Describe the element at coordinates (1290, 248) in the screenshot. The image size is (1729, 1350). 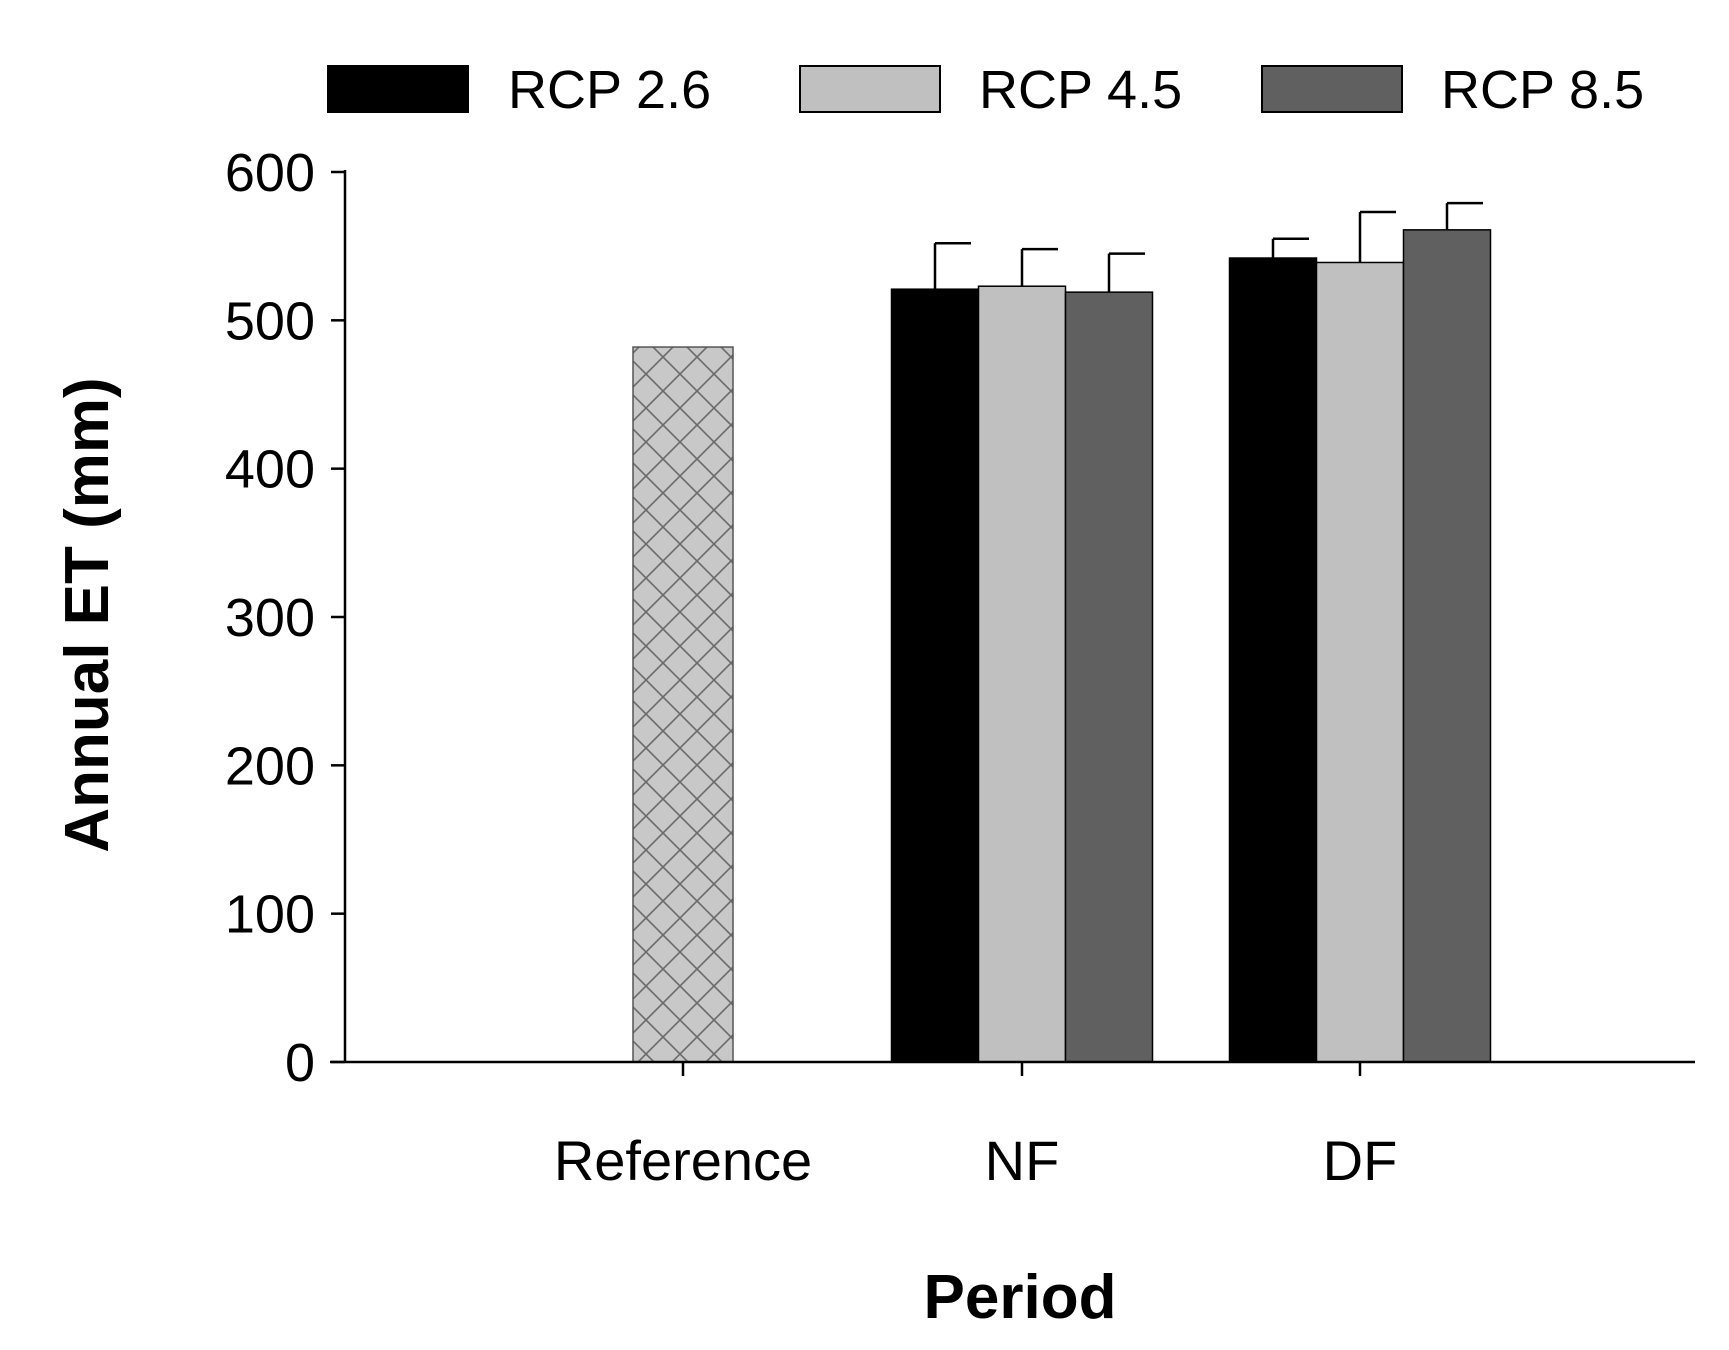
I see `error-bar-rcp26-df` at that location.